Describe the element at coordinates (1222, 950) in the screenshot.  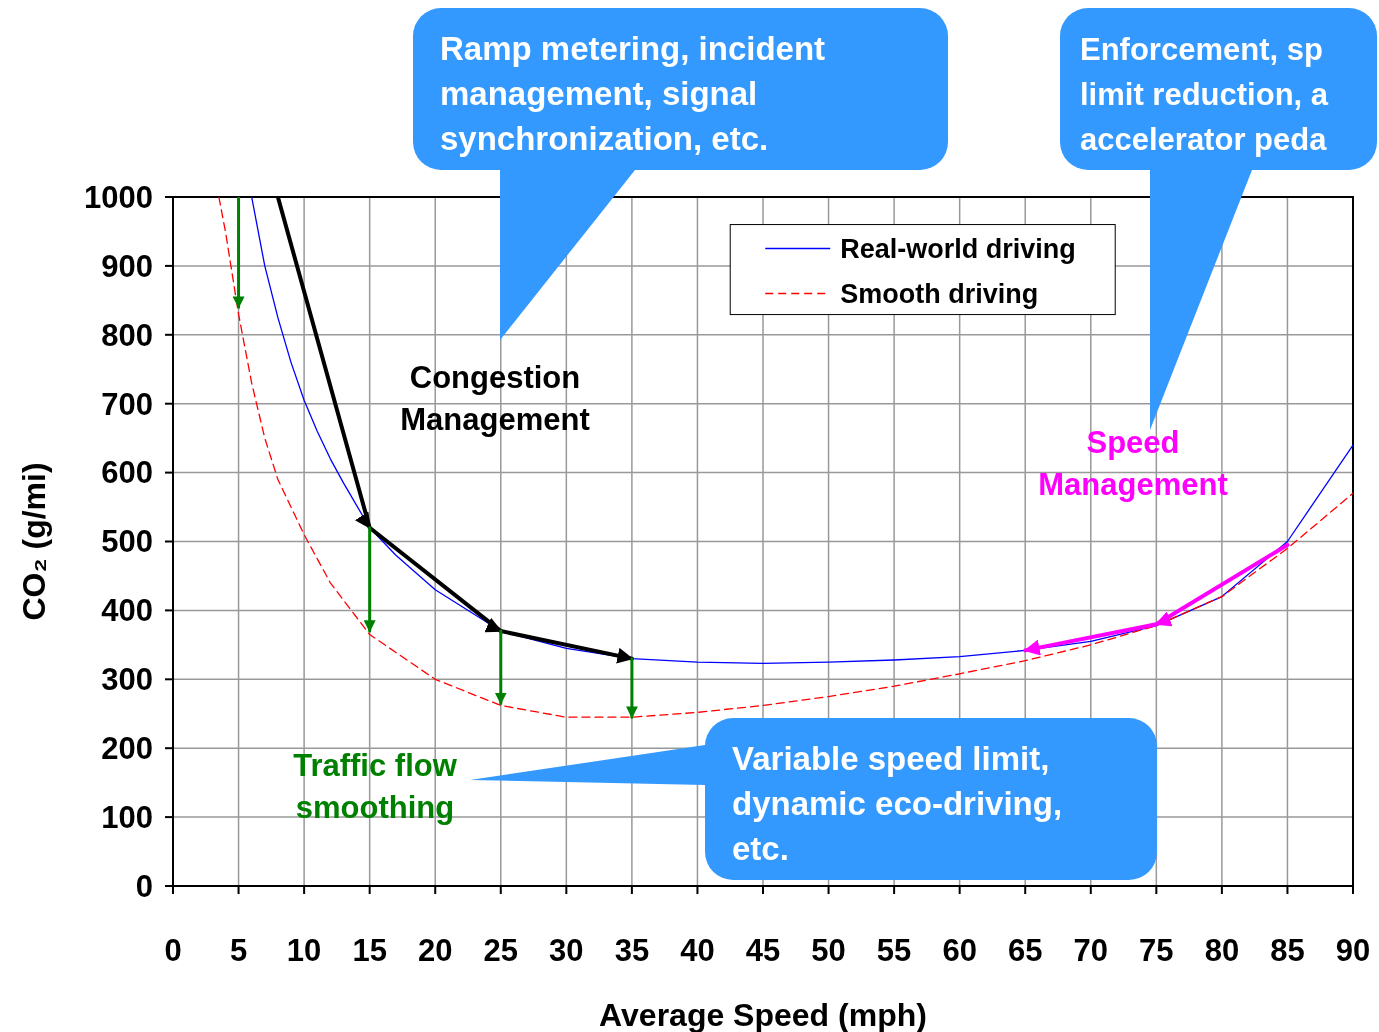
I see `x-tick-label: 80` at that location.